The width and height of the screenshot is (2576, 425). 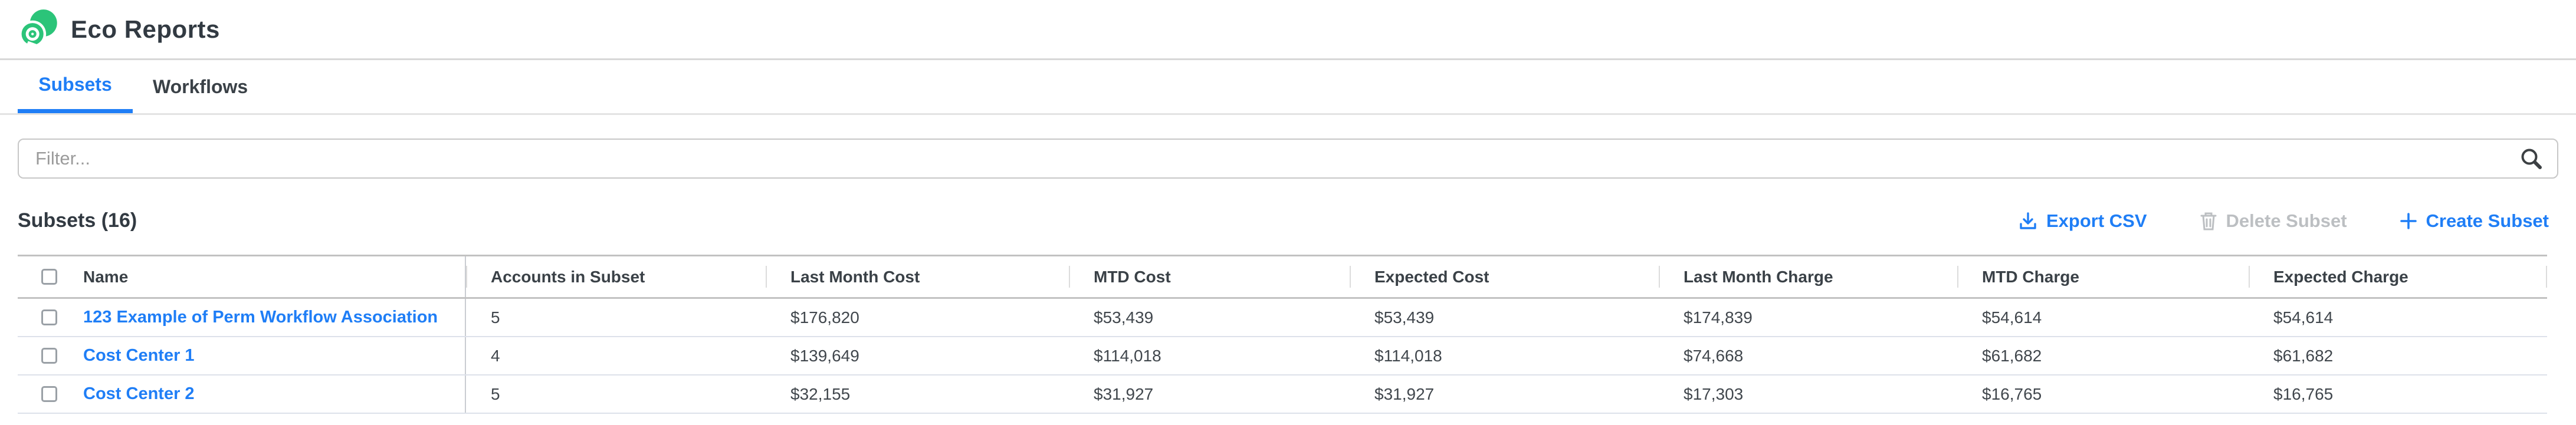 I want to click on subset-link: 123 Example of Perm Workflow Association, so click(x=260, y=317).